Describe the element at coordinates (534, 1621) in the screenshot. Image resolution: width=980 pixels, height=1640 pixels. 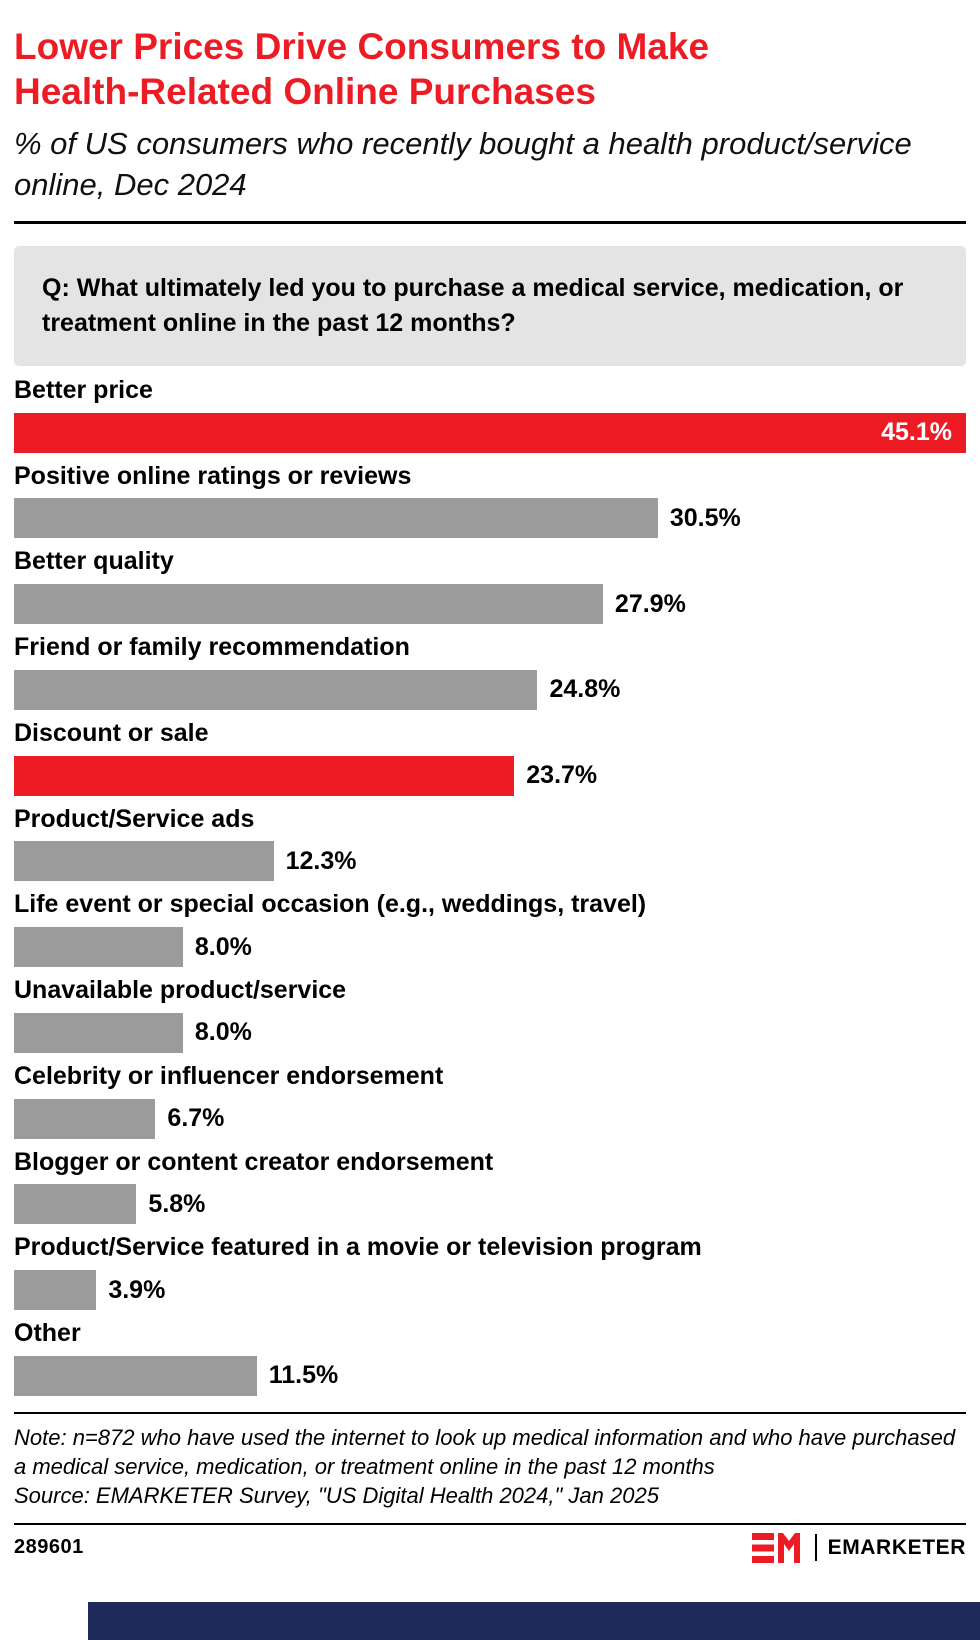
I see `footer-accent-bar` at that location.